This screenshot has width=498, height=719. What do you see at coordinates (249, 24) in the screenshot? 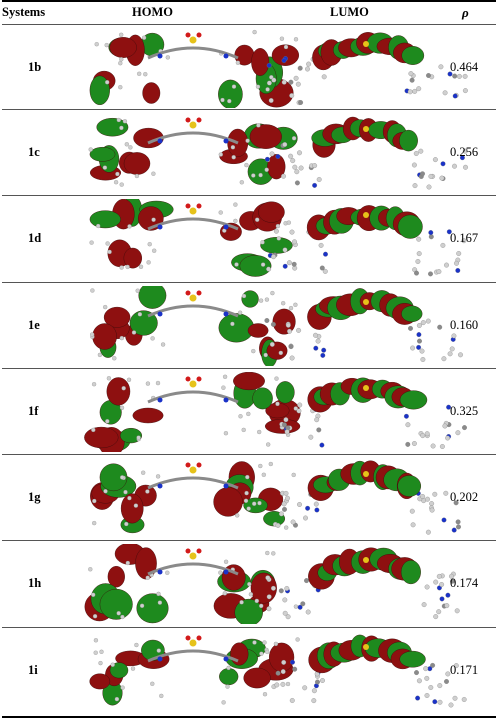
I see `header-rule` at bounding box center [249, 24].